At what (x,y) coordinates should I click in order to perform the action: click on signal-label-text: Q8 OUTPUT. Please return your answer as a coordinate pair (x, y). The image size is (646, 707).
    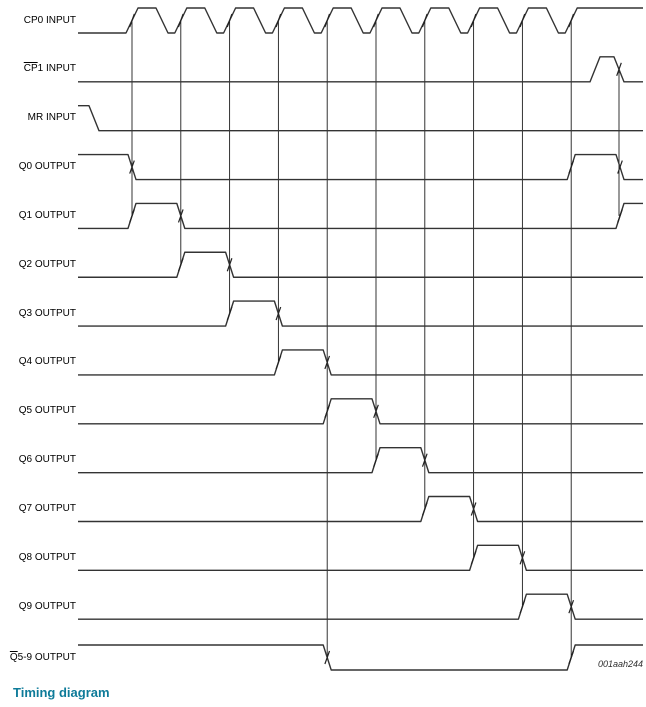
    Looking at the image, I should click on (47, 557).